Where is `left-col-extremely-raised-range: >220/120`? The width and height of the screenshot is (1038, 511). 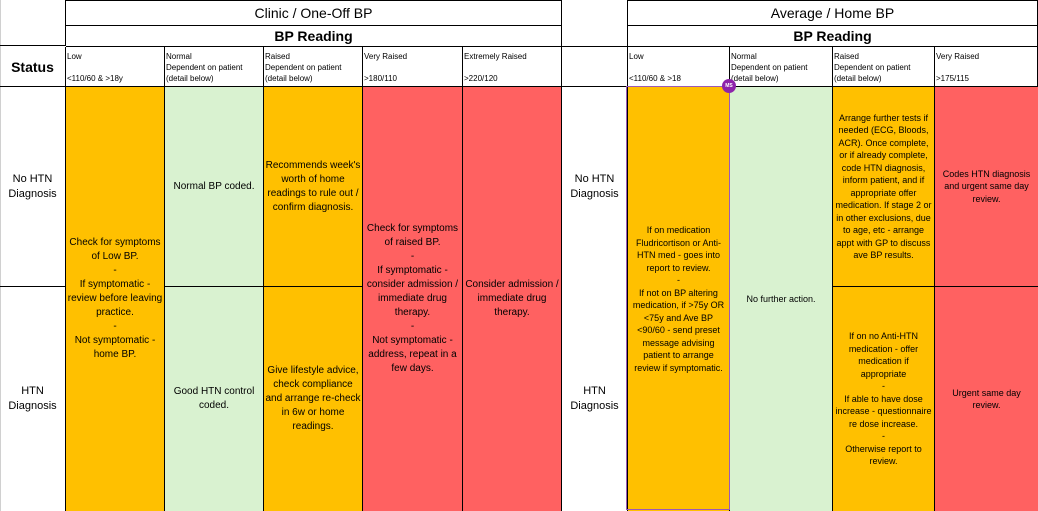
left-col-extremely-raised-range: >220/120 is located at coordinates (481, 78).